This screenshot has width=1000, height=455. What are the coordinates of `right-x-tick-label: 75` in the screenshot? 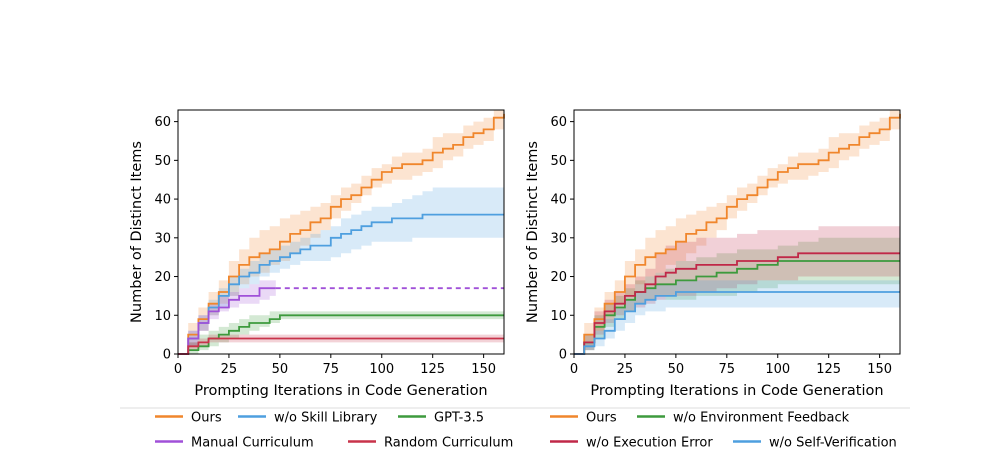 It's located at (727, 369).